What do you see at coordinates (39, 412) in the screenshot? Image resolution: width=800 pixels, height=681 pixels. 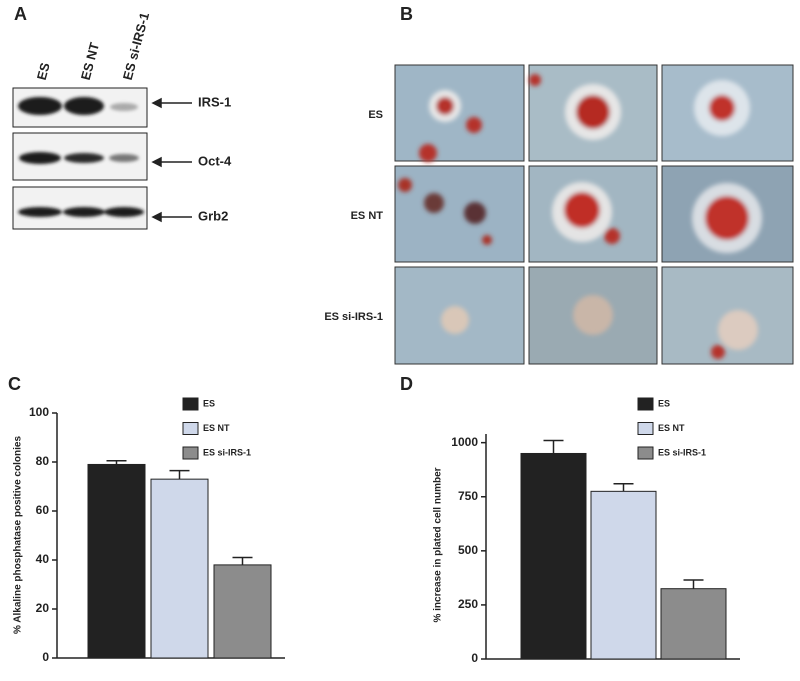 I see `y-tick-label: 100` at bounding box center [39, 412].